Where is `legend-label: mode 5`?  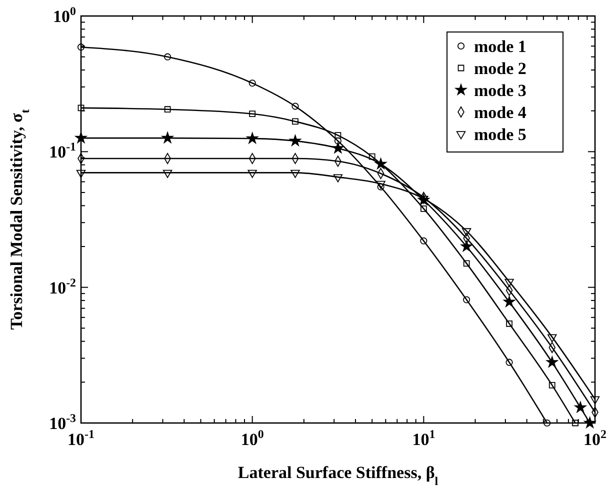 legend-label: mode 5 is located at coordinates (500, 134).